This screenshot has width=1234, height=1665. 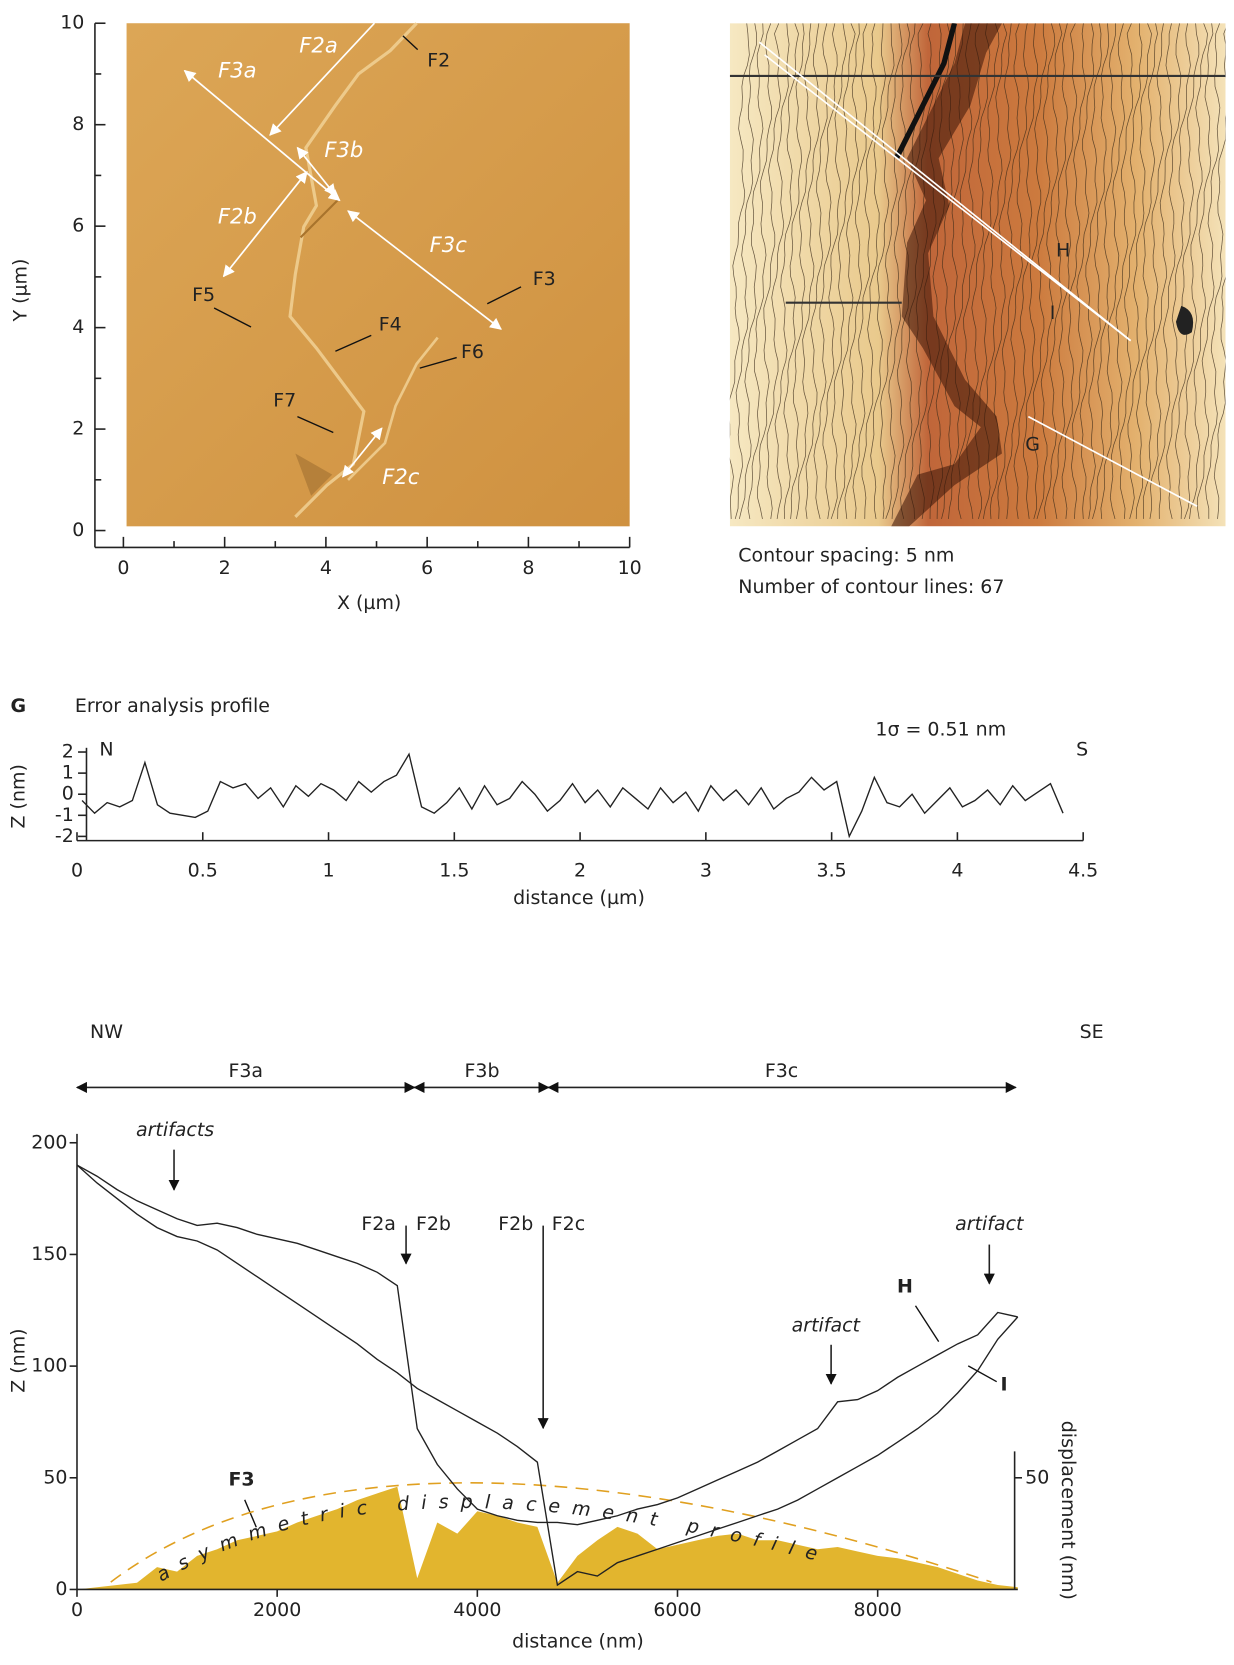 I want to click on annotation: I, so click(x=1004, y=1384).